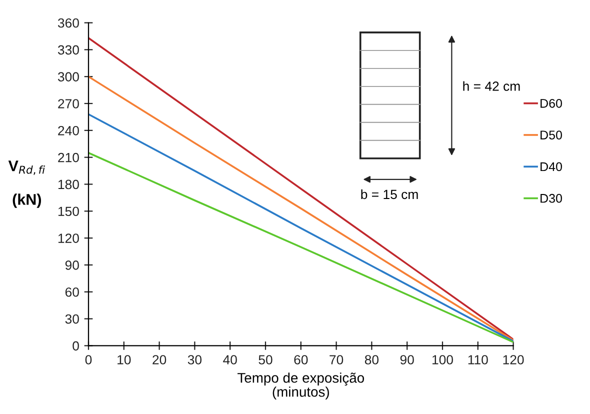 This screenshot has height=414, width=590. I want to click on legend-label: D50, so click(551, 135).